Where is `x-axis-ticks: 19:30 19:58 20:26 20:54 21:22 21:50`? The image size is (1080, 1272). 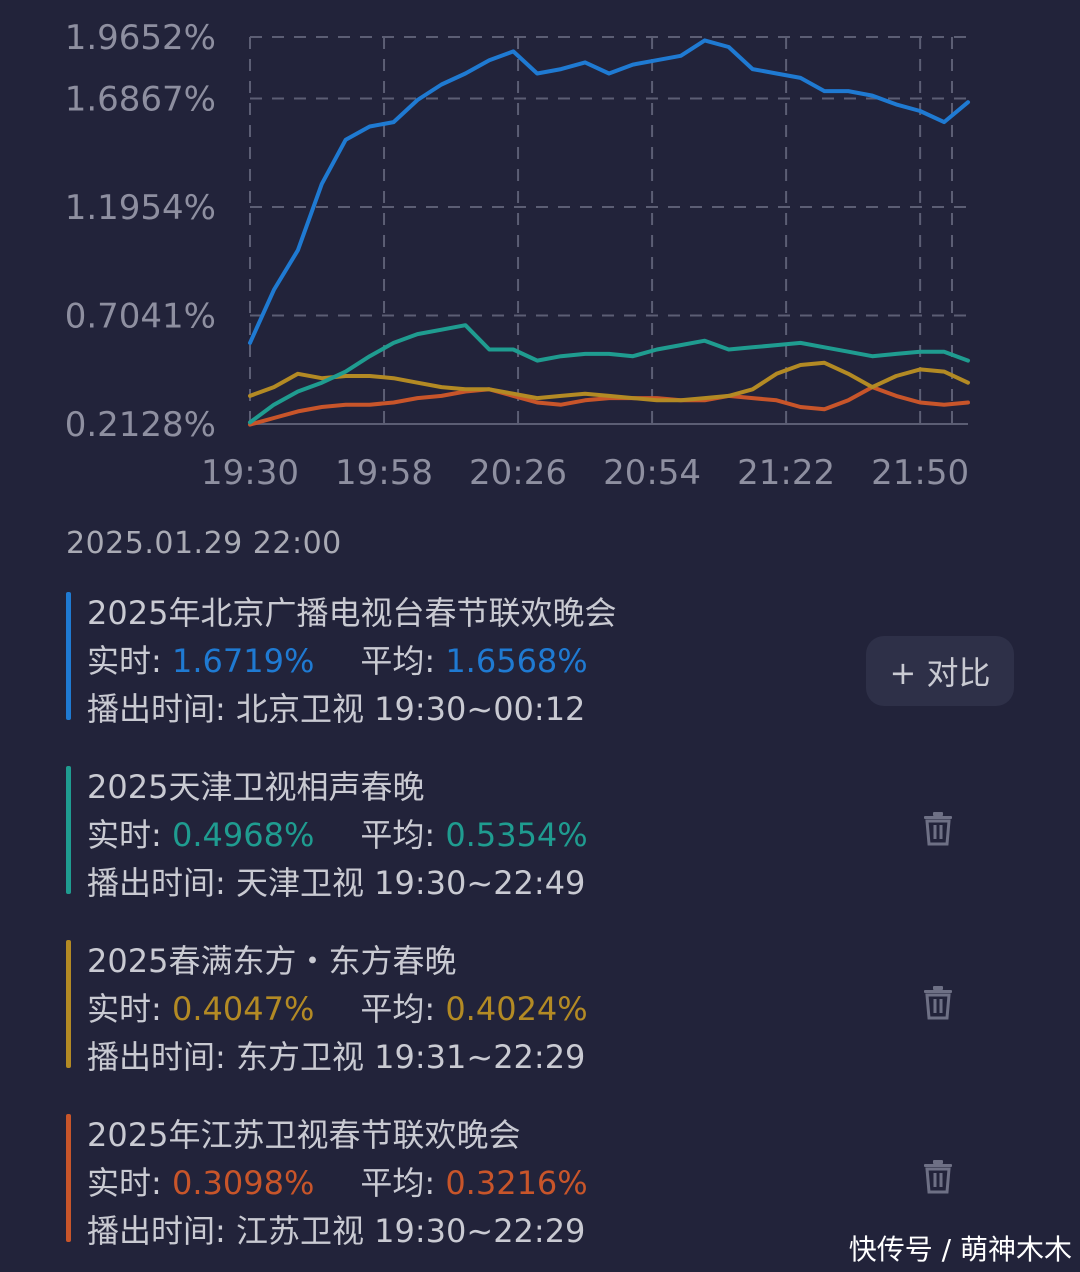 x-axis-ticks: 19:30 19:58 20:26 20:54 21:22 21:50 is located at coordinates (585, 473).